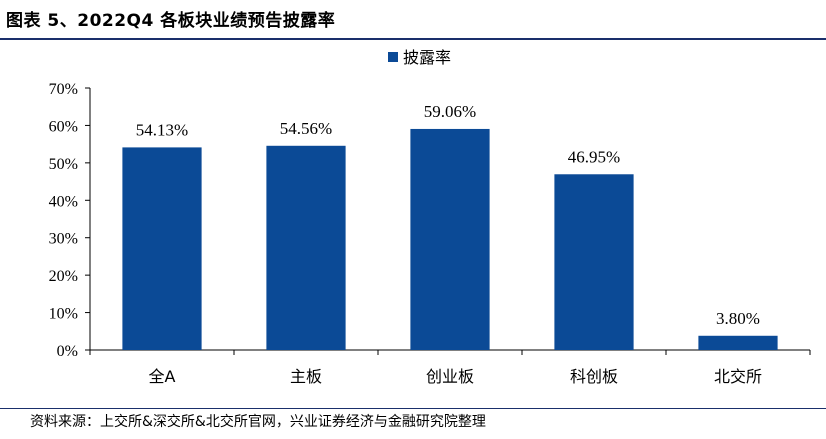 The image size is (826, 439). Describe the element at coordinates (67, 351) in the screenshot. I see `y-tick-label: 0%` at that location.